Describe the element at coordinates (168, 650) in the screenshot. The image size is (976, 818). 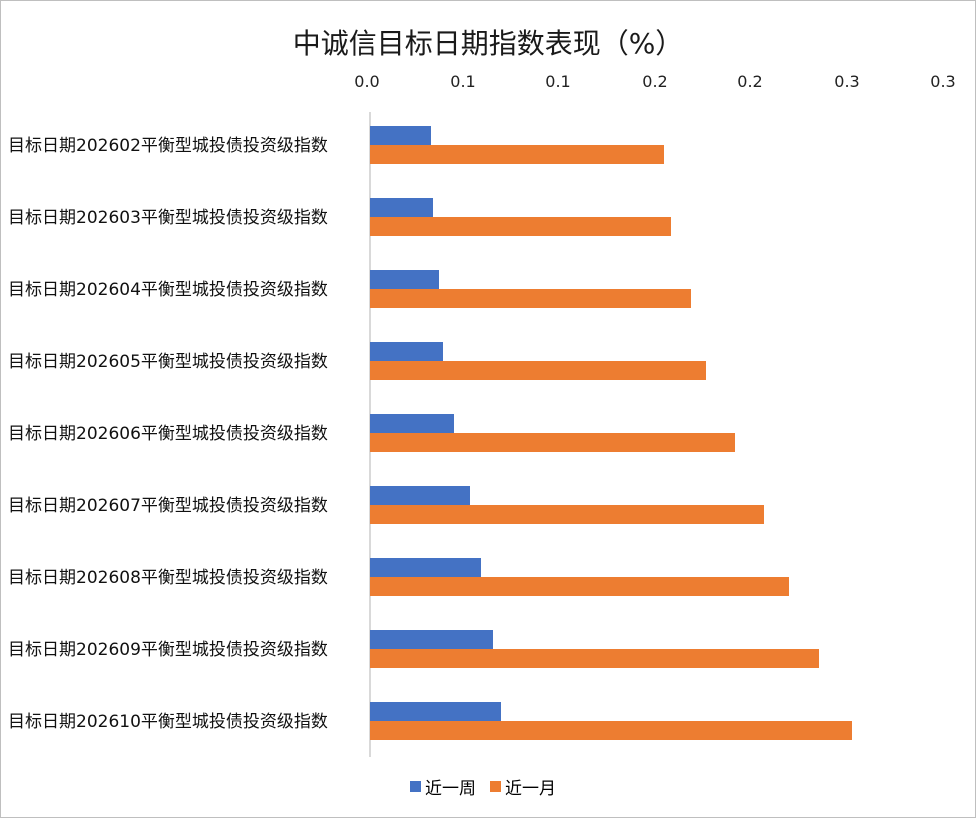
I see `category-label: 目标日期202609平衡型城投债投资级指数` at that location.